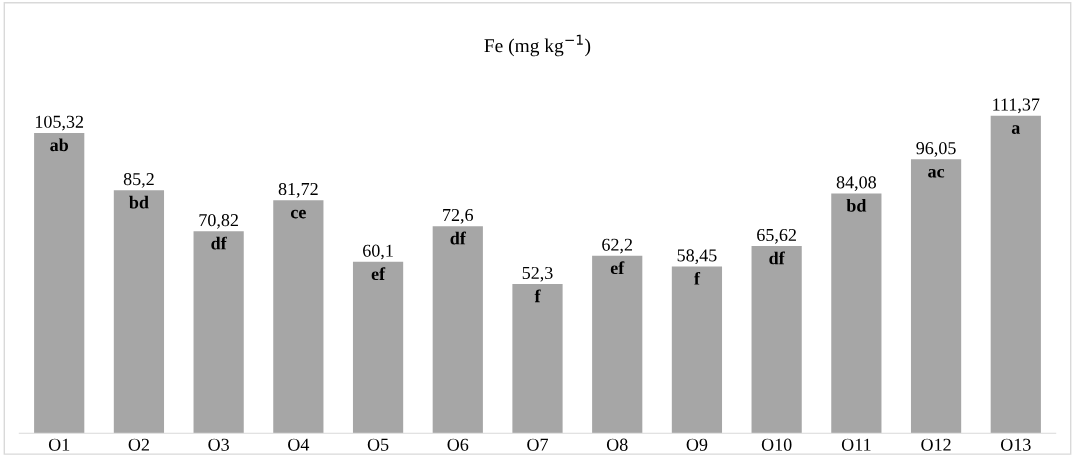 This screenshot has width=1075, height=456. Describe the element at coordinates (936, 173) in the screenshot. I see `annotation: ac` at that location.